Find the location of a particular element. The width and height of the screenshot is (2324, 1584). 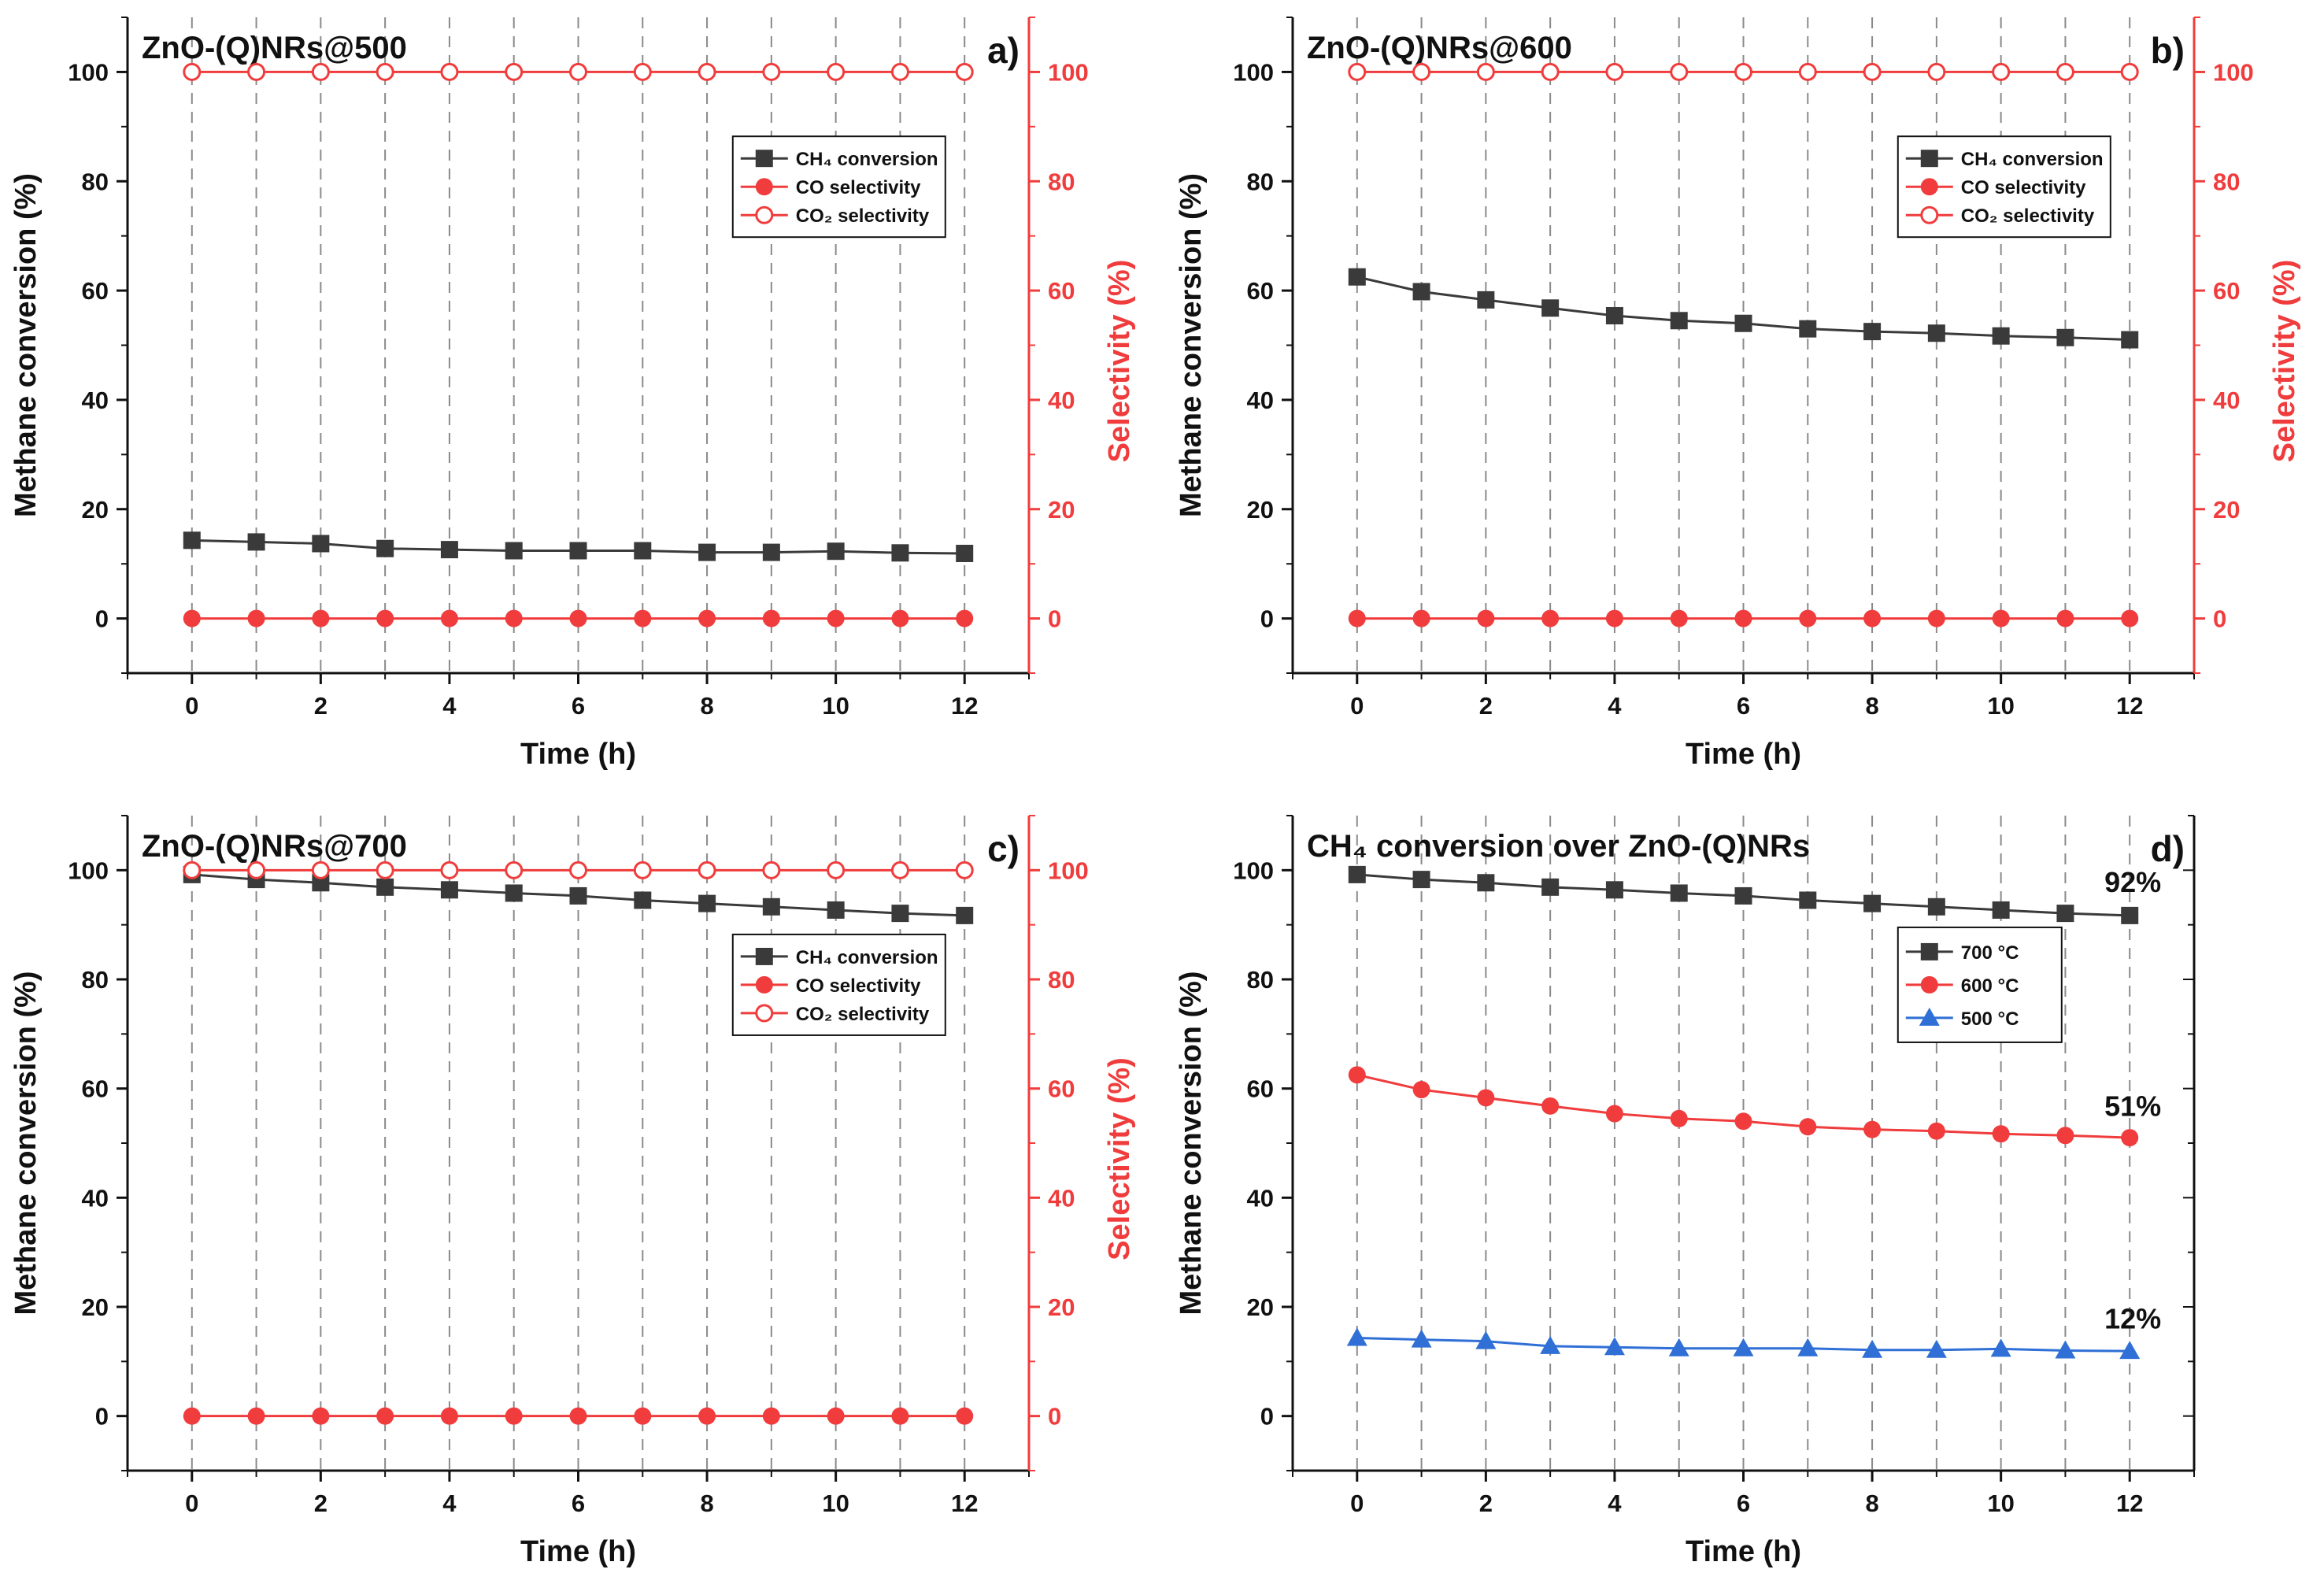

y-tick-label: 40 is located at coordinates (95, 400).